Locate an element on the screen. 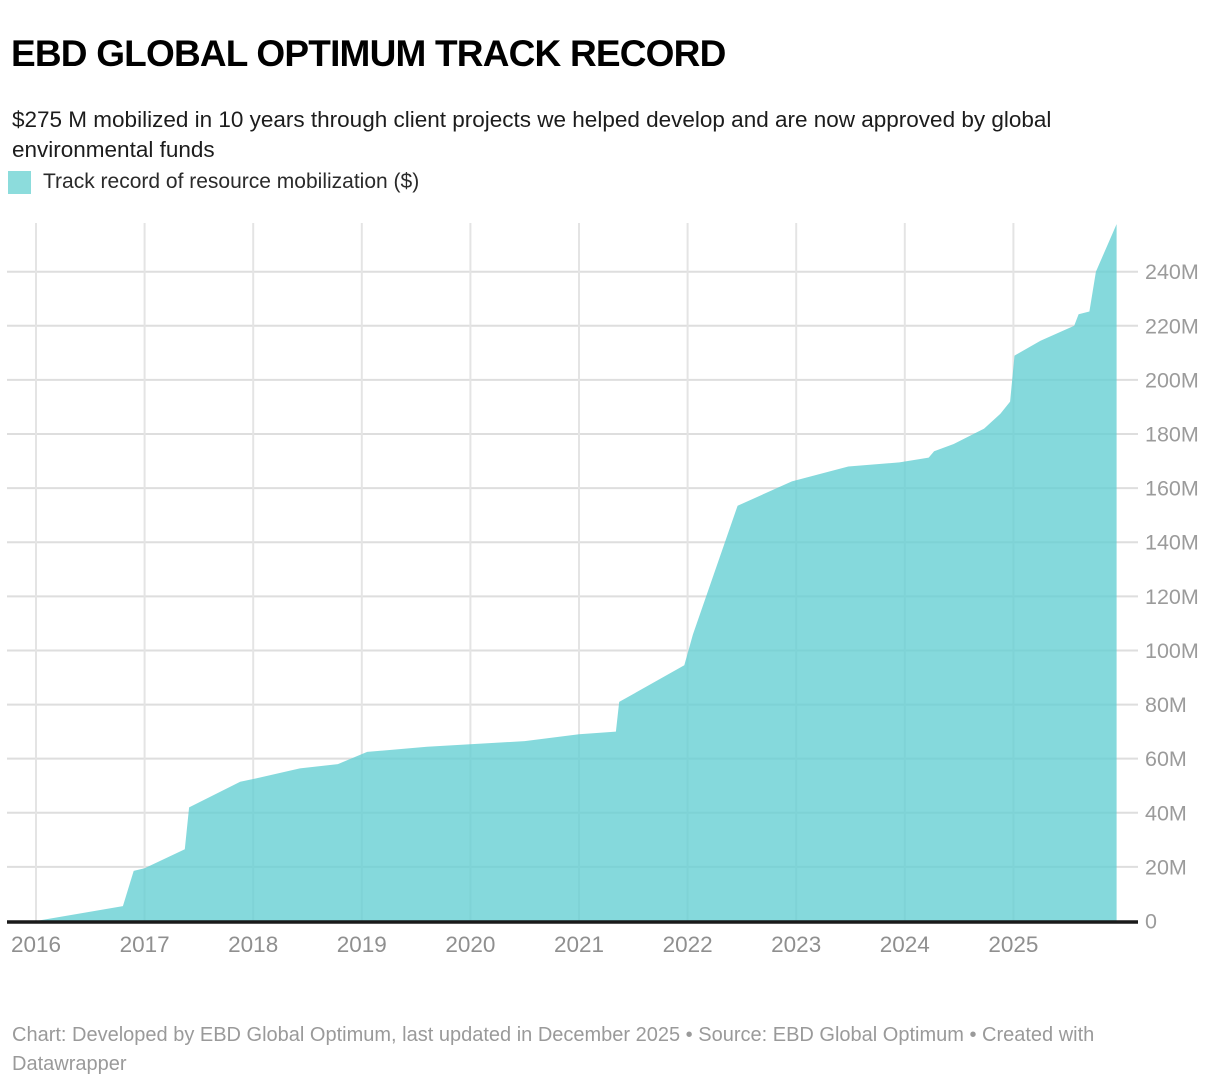  svg-text: 120M is located at coordinates (1172, 597).